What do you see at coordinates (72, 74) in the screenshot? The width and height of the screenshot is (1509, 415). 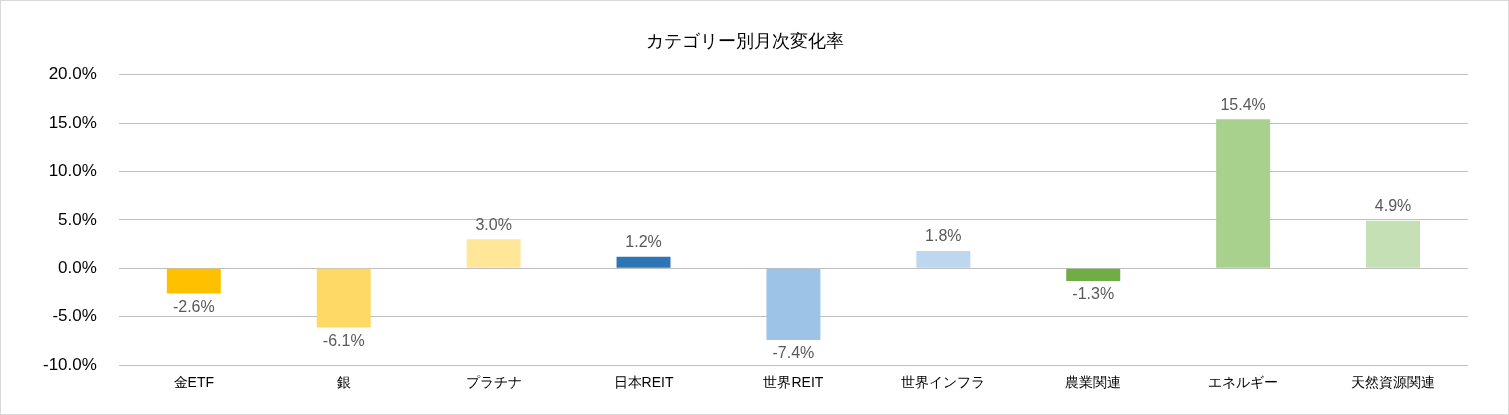 I see `y-tick-label: 20.0%` at bounding box center [72, 74].